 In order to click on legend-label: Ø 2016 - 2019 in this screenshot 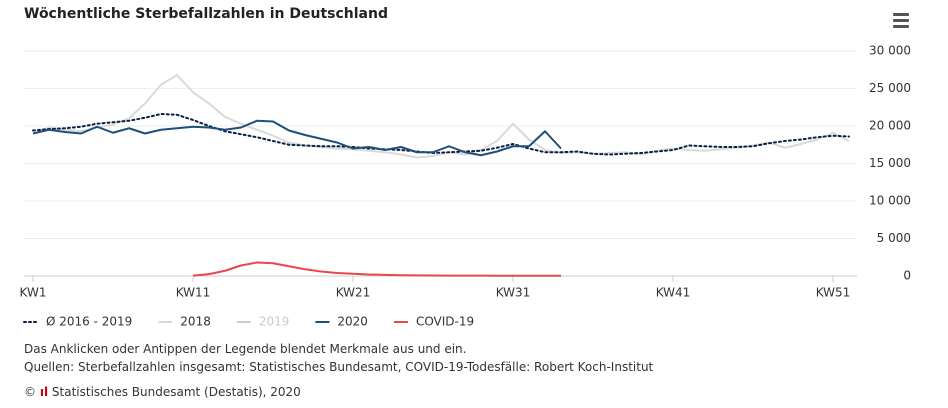, I will do `click(89, 322)`.